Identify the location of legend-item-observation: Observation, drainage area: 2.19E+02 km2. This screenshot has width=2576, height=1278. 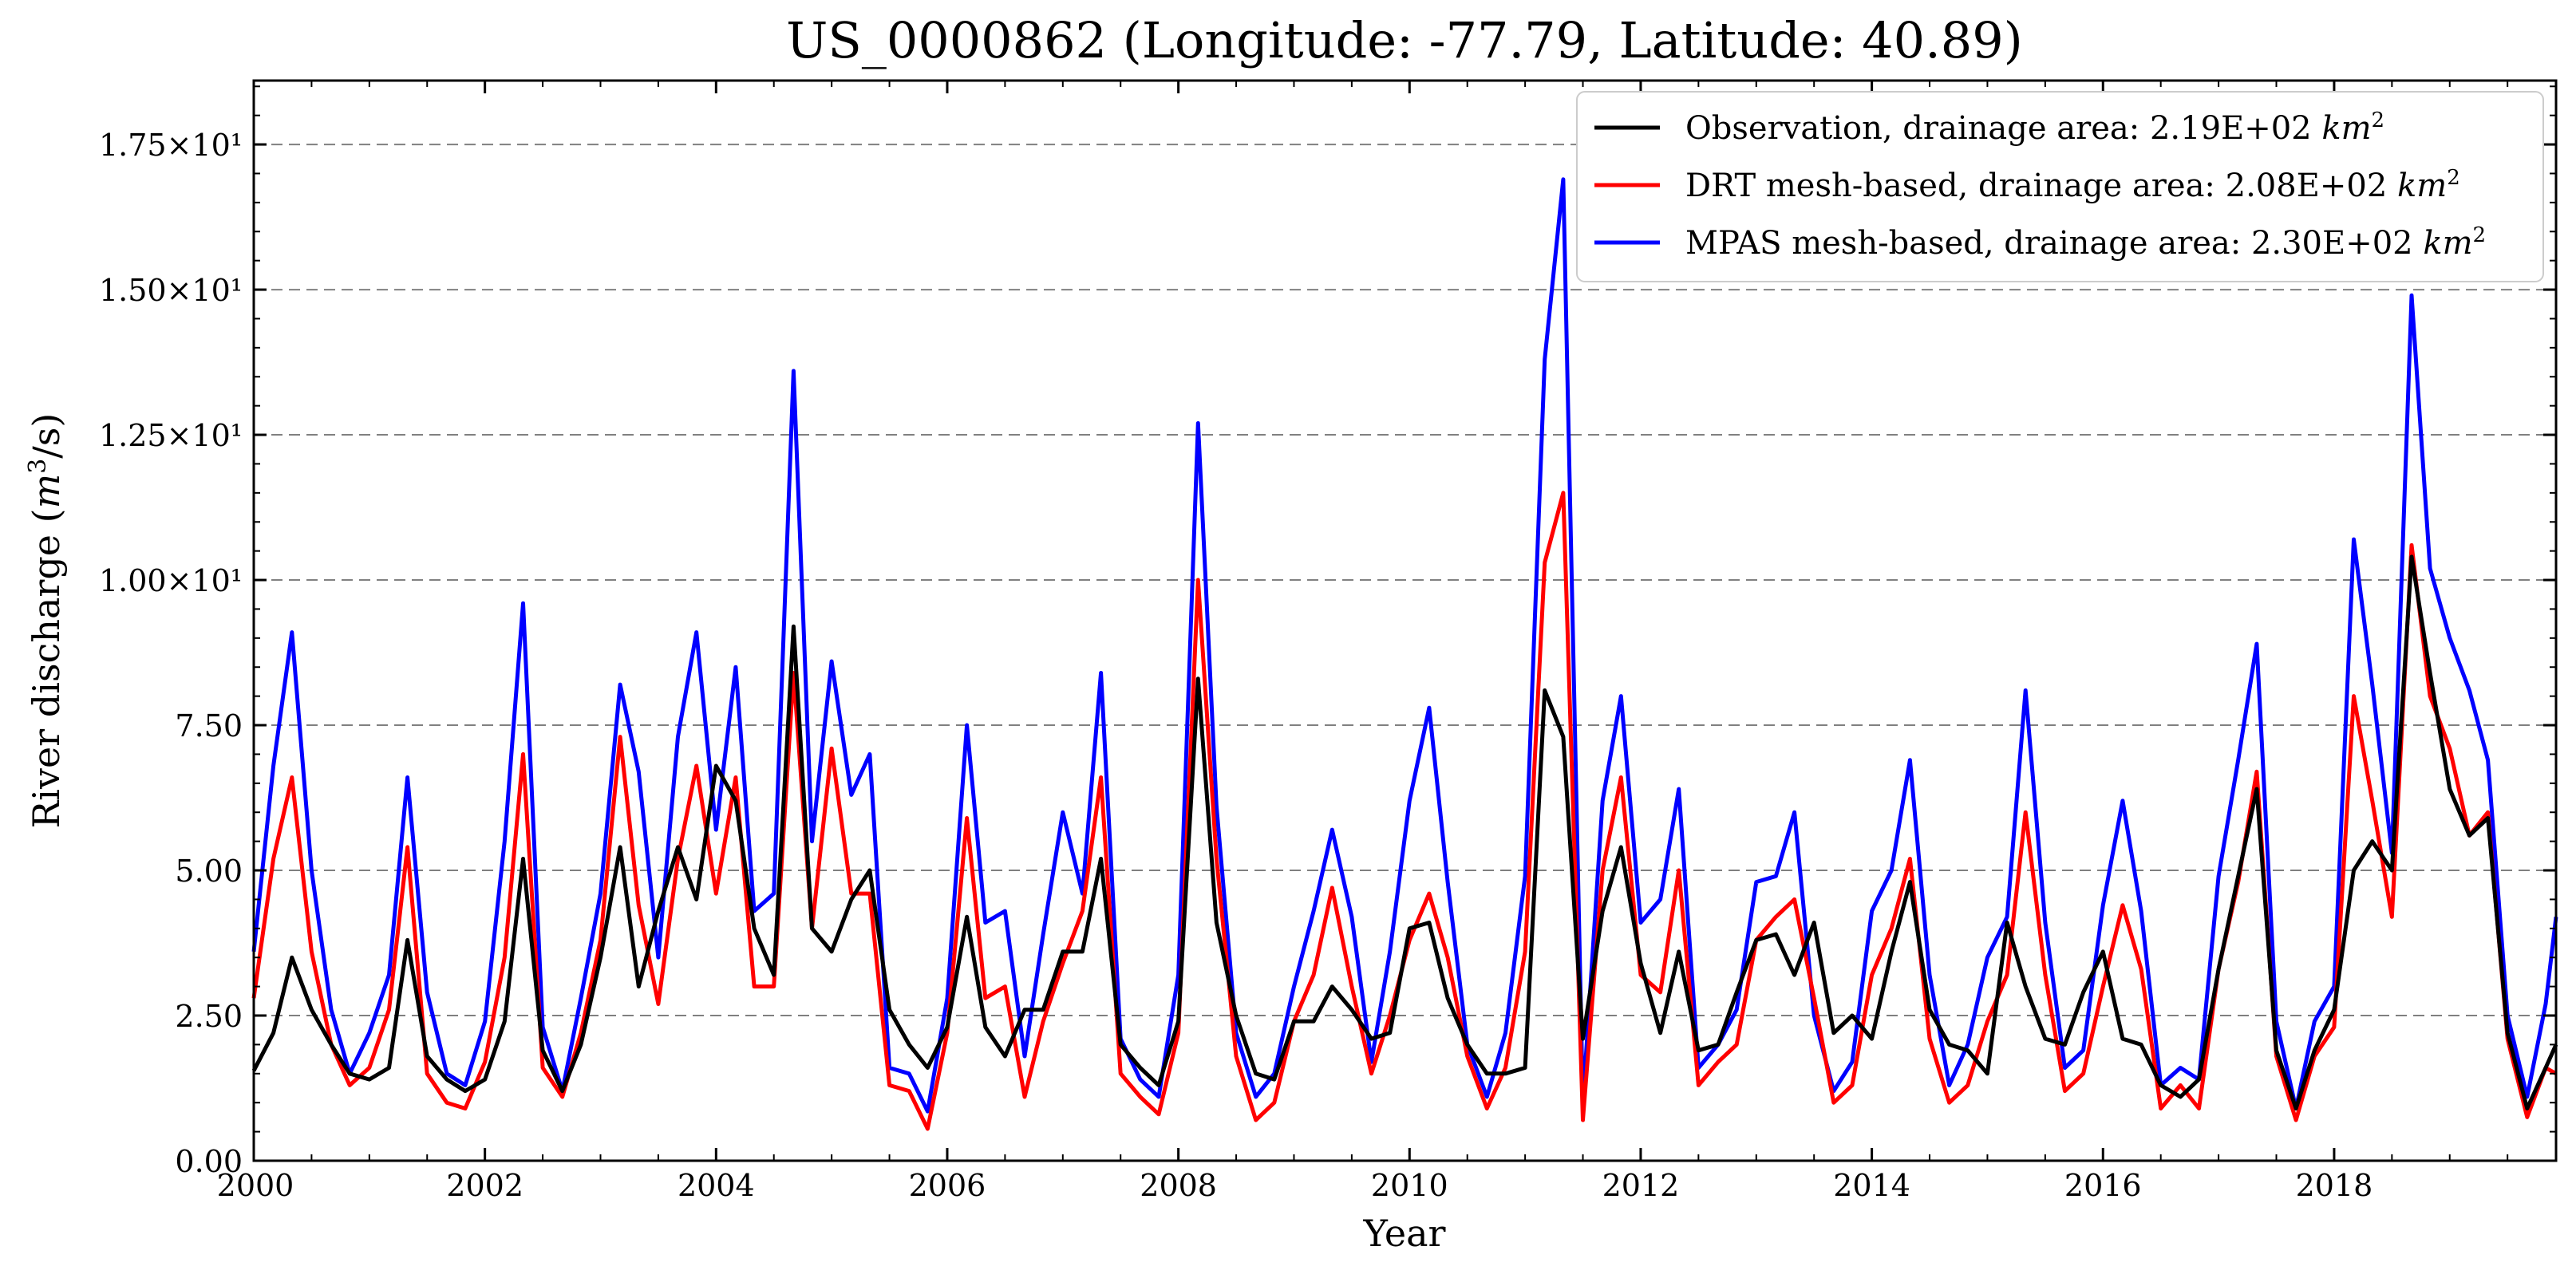
(1989, 127).